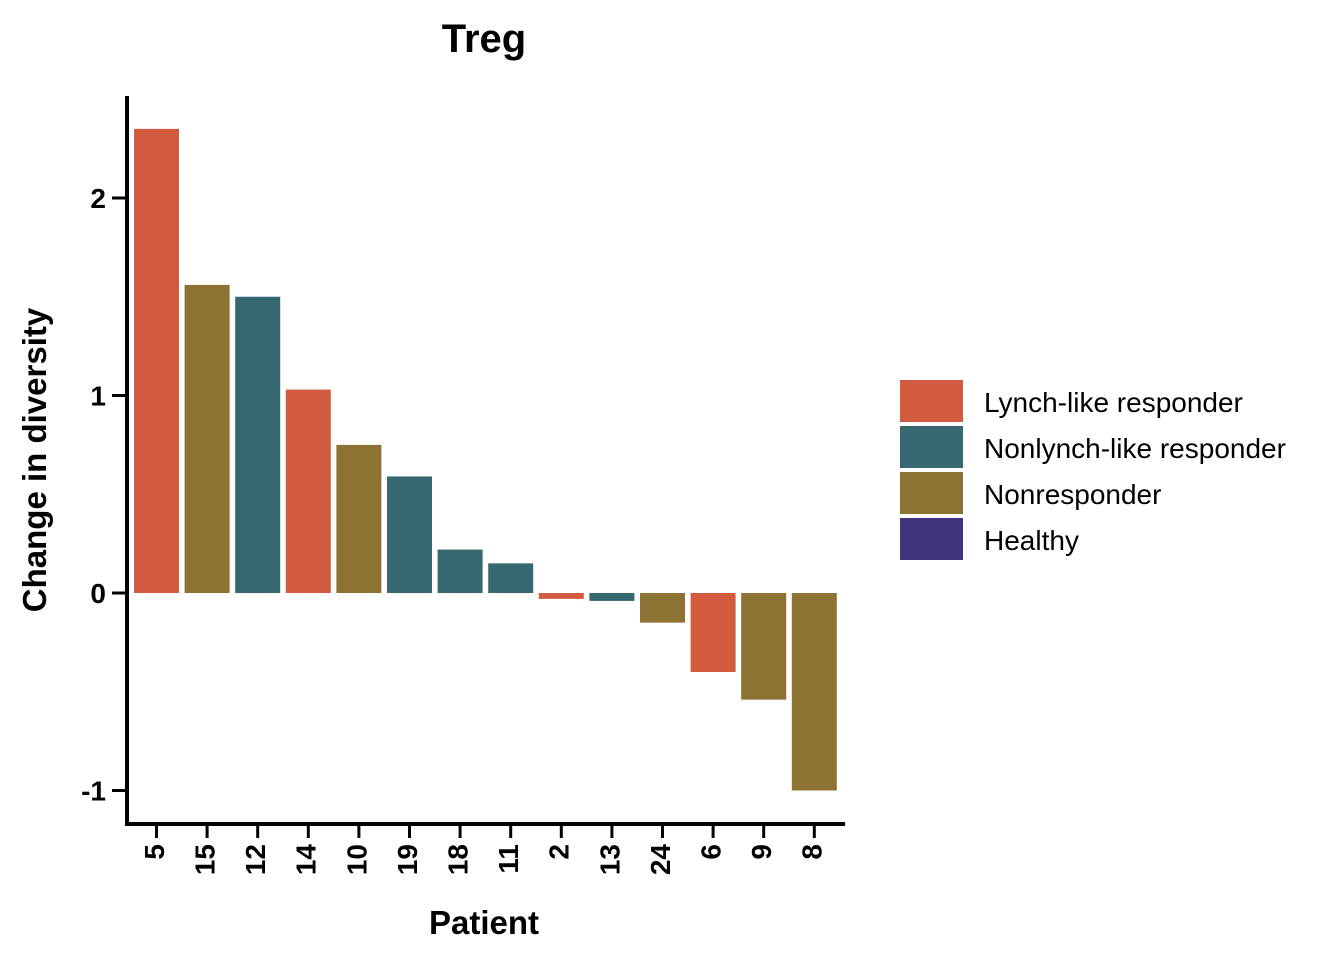 The height and width of the screenshot is (960, 1344). What do you see at coordinates (484, 922) in the screenshot?
I see `x-axis-title: Patient` at bounding box center [484, 922].